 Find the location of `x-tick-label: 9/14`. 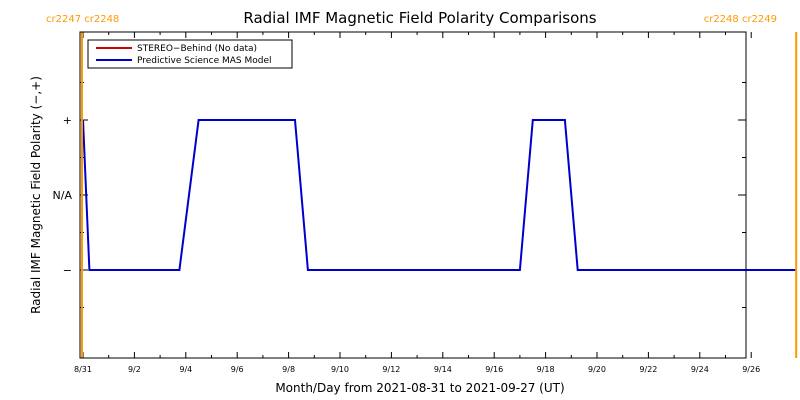

x-tick-label: 9/14 is located at coordinates (443, 369).